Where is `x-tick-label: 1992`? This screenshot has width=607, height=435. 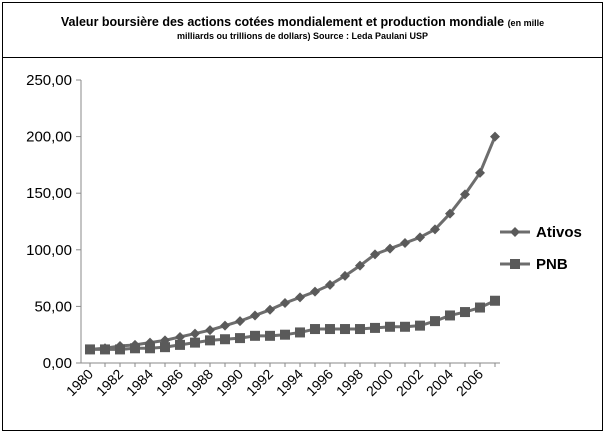 x-tick-label: 1992 is located at coordinates (259, 382).